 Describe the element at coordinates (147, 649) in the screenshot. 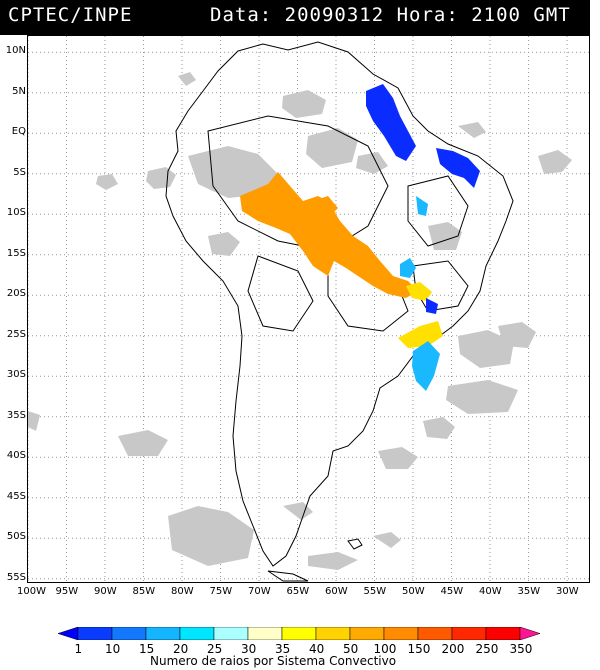

I see `legend-tick-label: 15` at that location.